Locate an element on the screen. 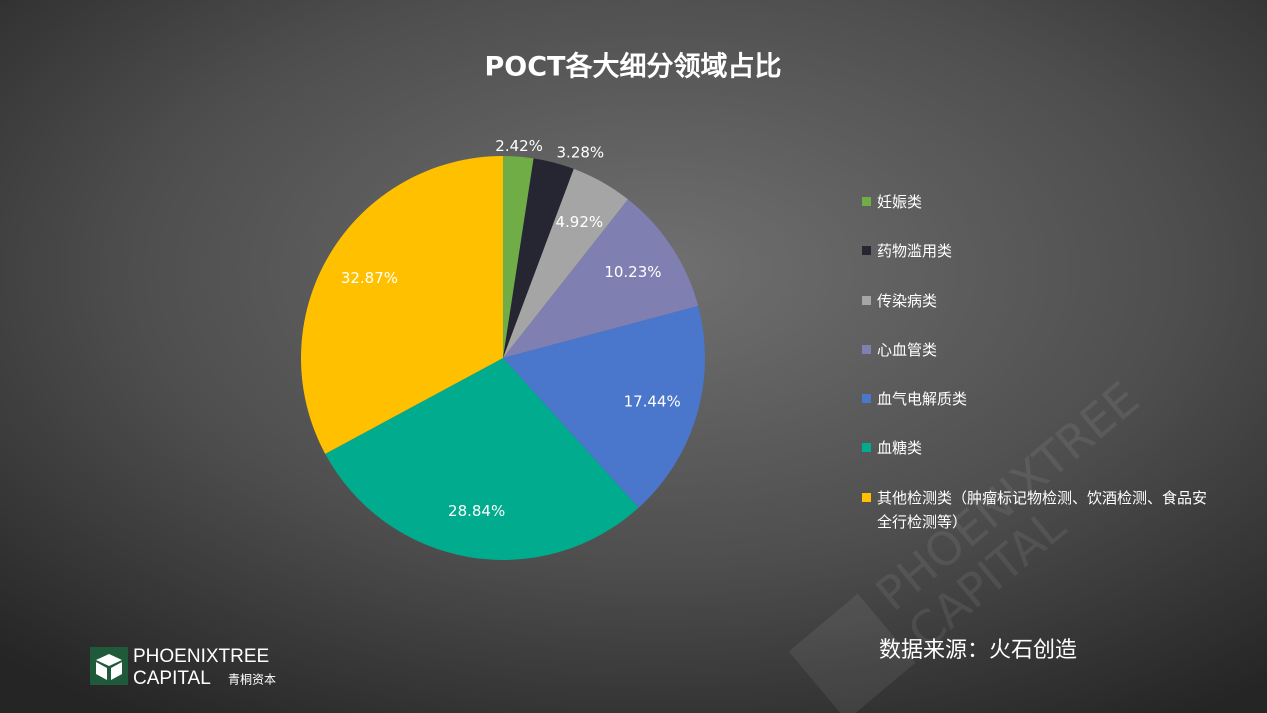  legend-item: 心血管类 is located at coordinates (1040, 362).